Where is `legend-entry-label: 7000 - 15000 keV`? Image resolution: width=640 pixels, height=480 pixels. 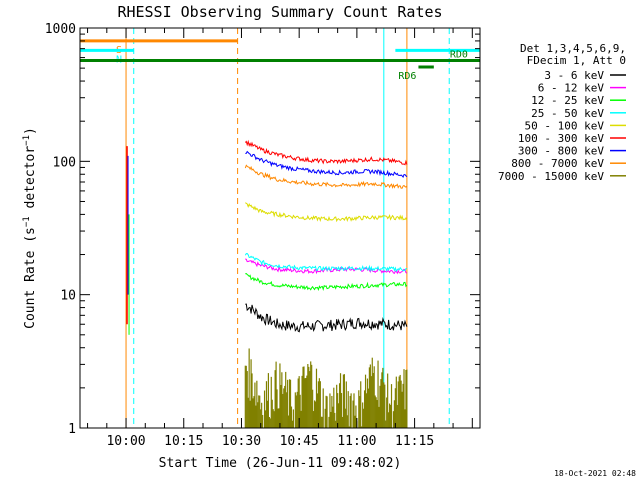 legend-entry-label: 7000 - 15000 keV is located at coordinates (551, 176).